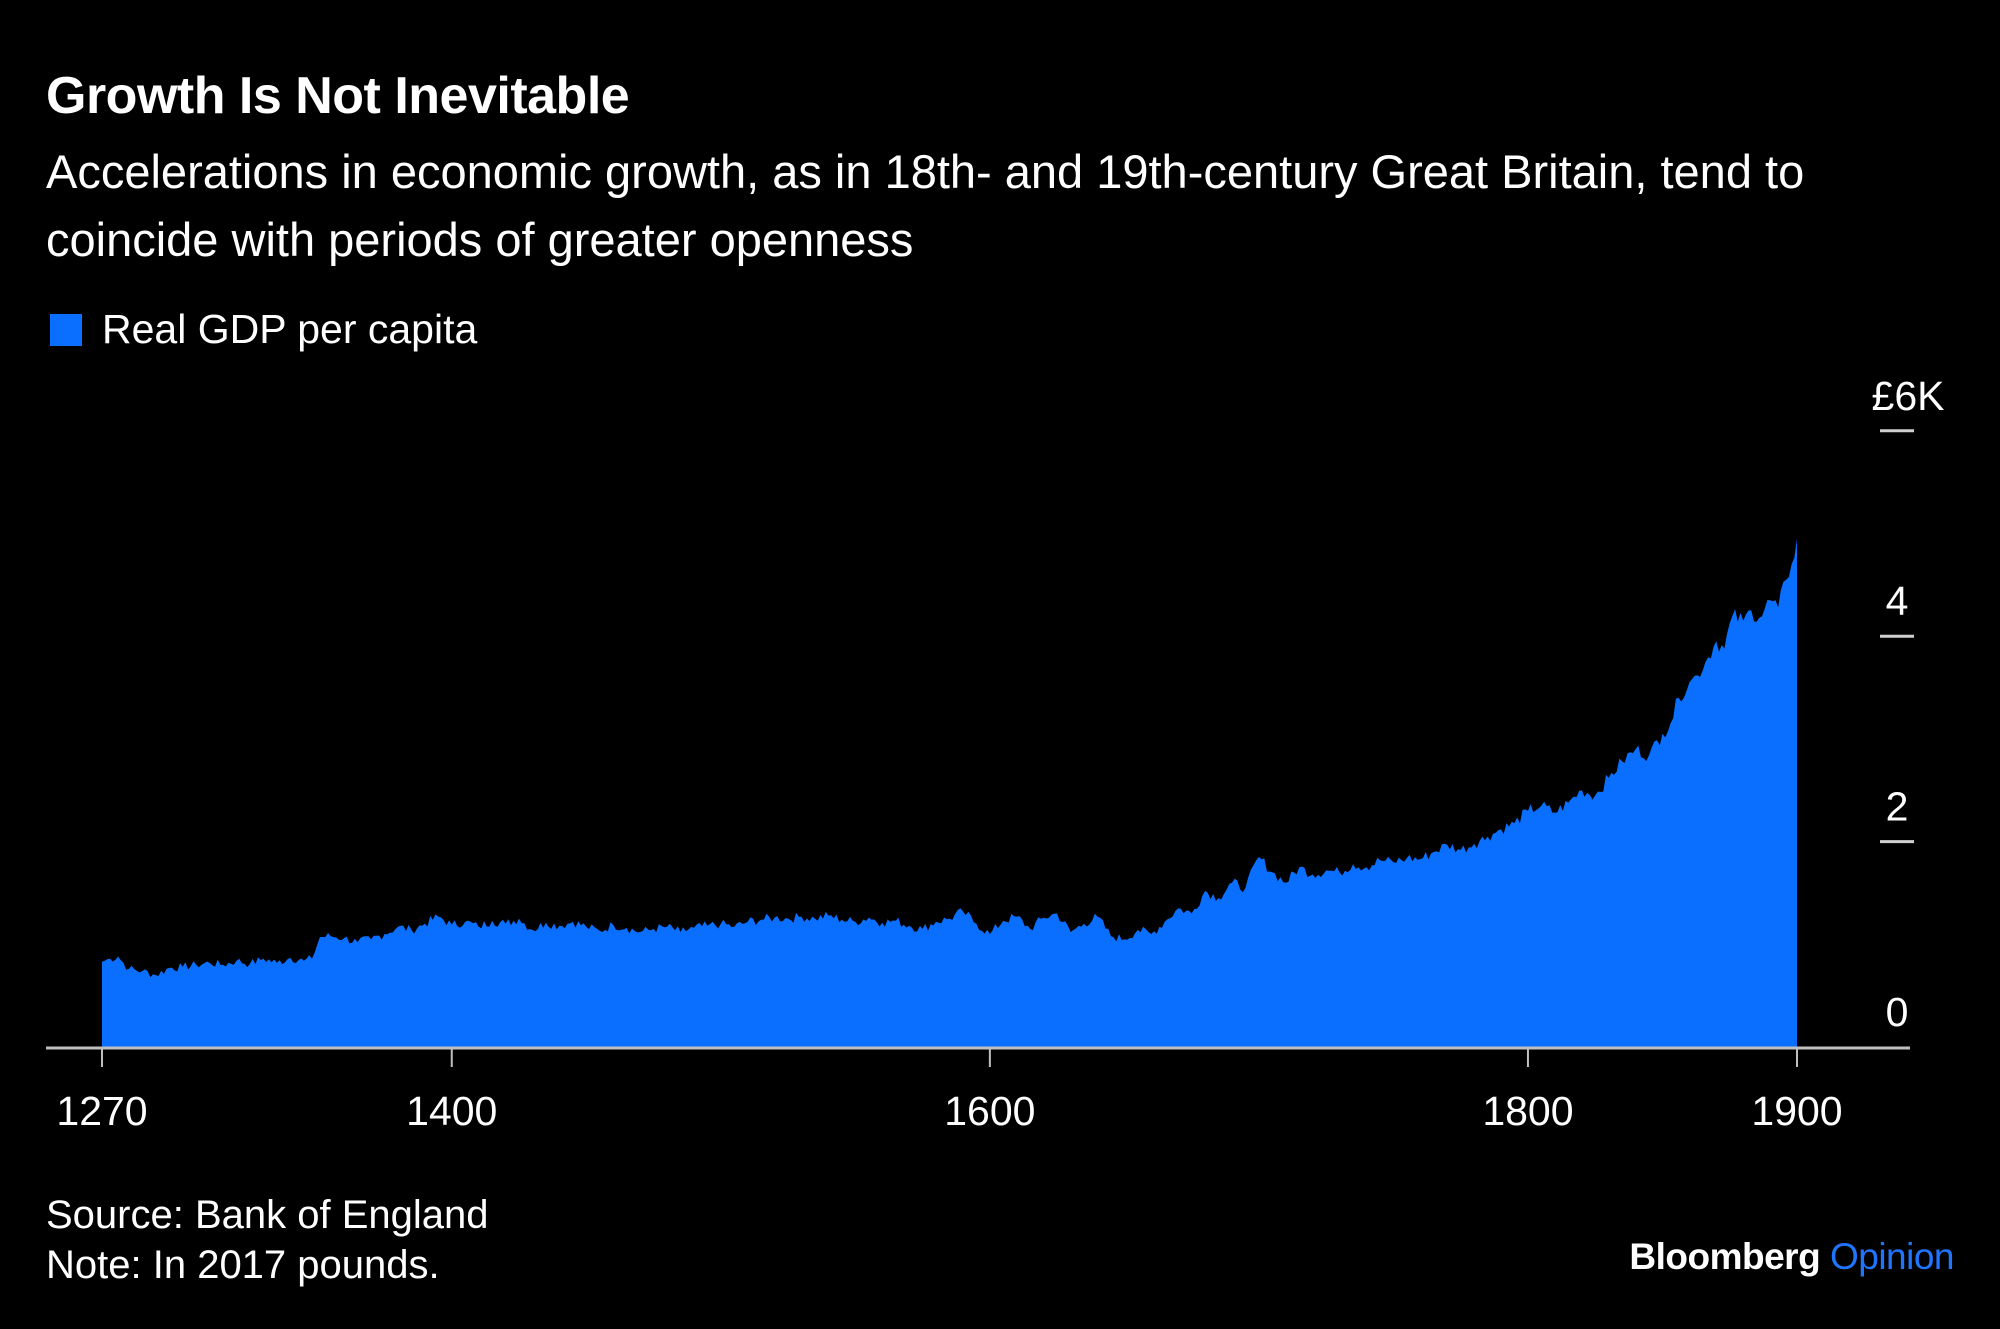 This screenshot has width=2000, height=1329. Describe the element at coordinates (267, 1215) in the screenshot. I see `source-note: Source: Bank of England` at that location.